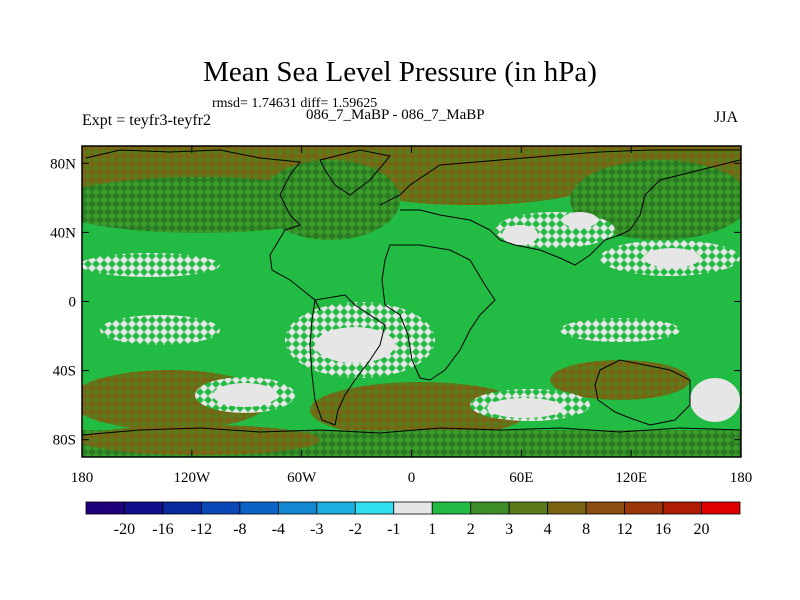 The width and height of the screenshot is (800, 600). What do you see at coordinates (124, 529) in the screenshot?
I see `colorbar-label: -20` at bounding box center [124, 529].